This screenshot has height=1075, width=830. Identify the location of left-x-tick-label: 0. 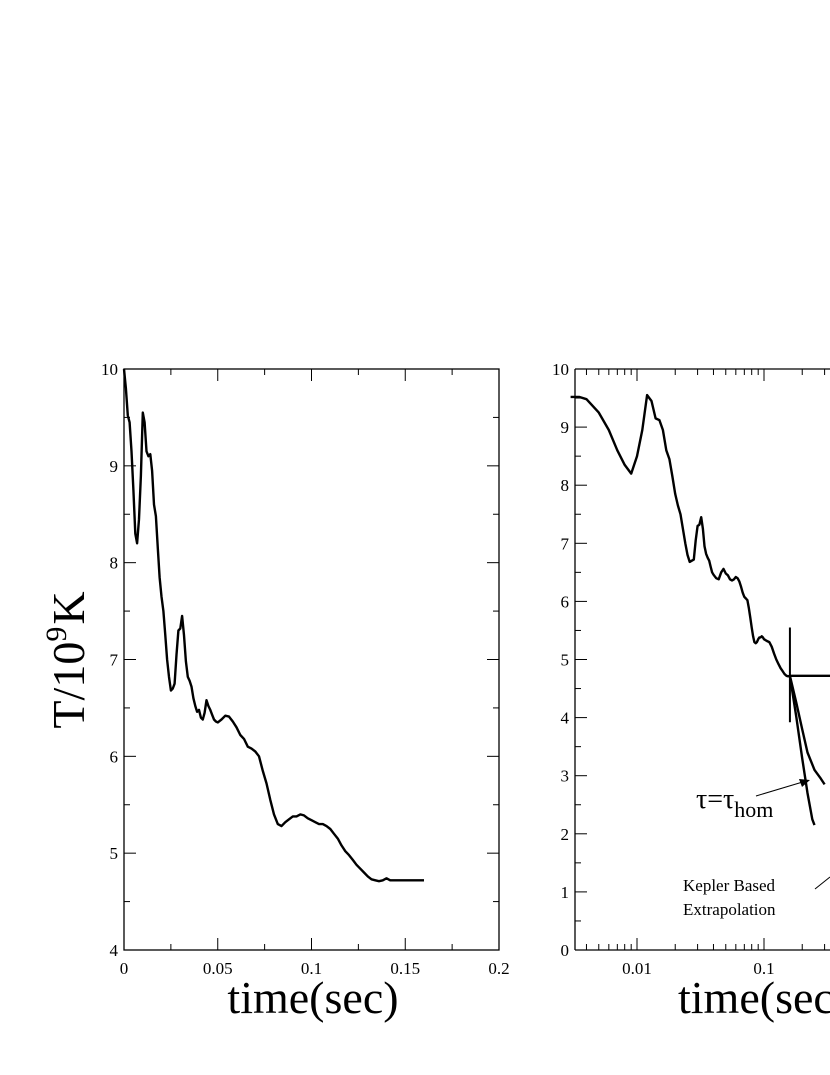
(124, 968).